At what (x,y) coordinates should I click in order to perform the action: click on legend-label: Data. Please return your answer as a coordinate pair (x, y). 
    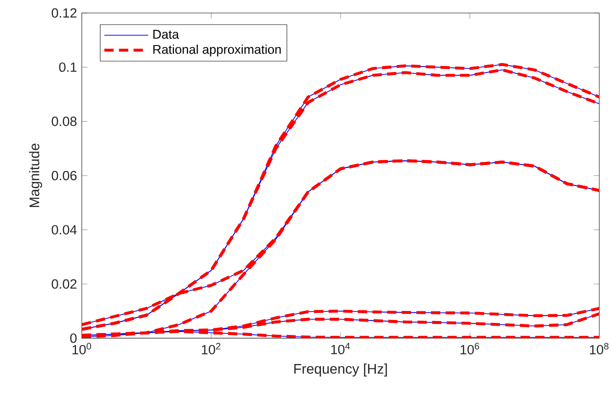
    Looking at the image, I should click on (166, 34).